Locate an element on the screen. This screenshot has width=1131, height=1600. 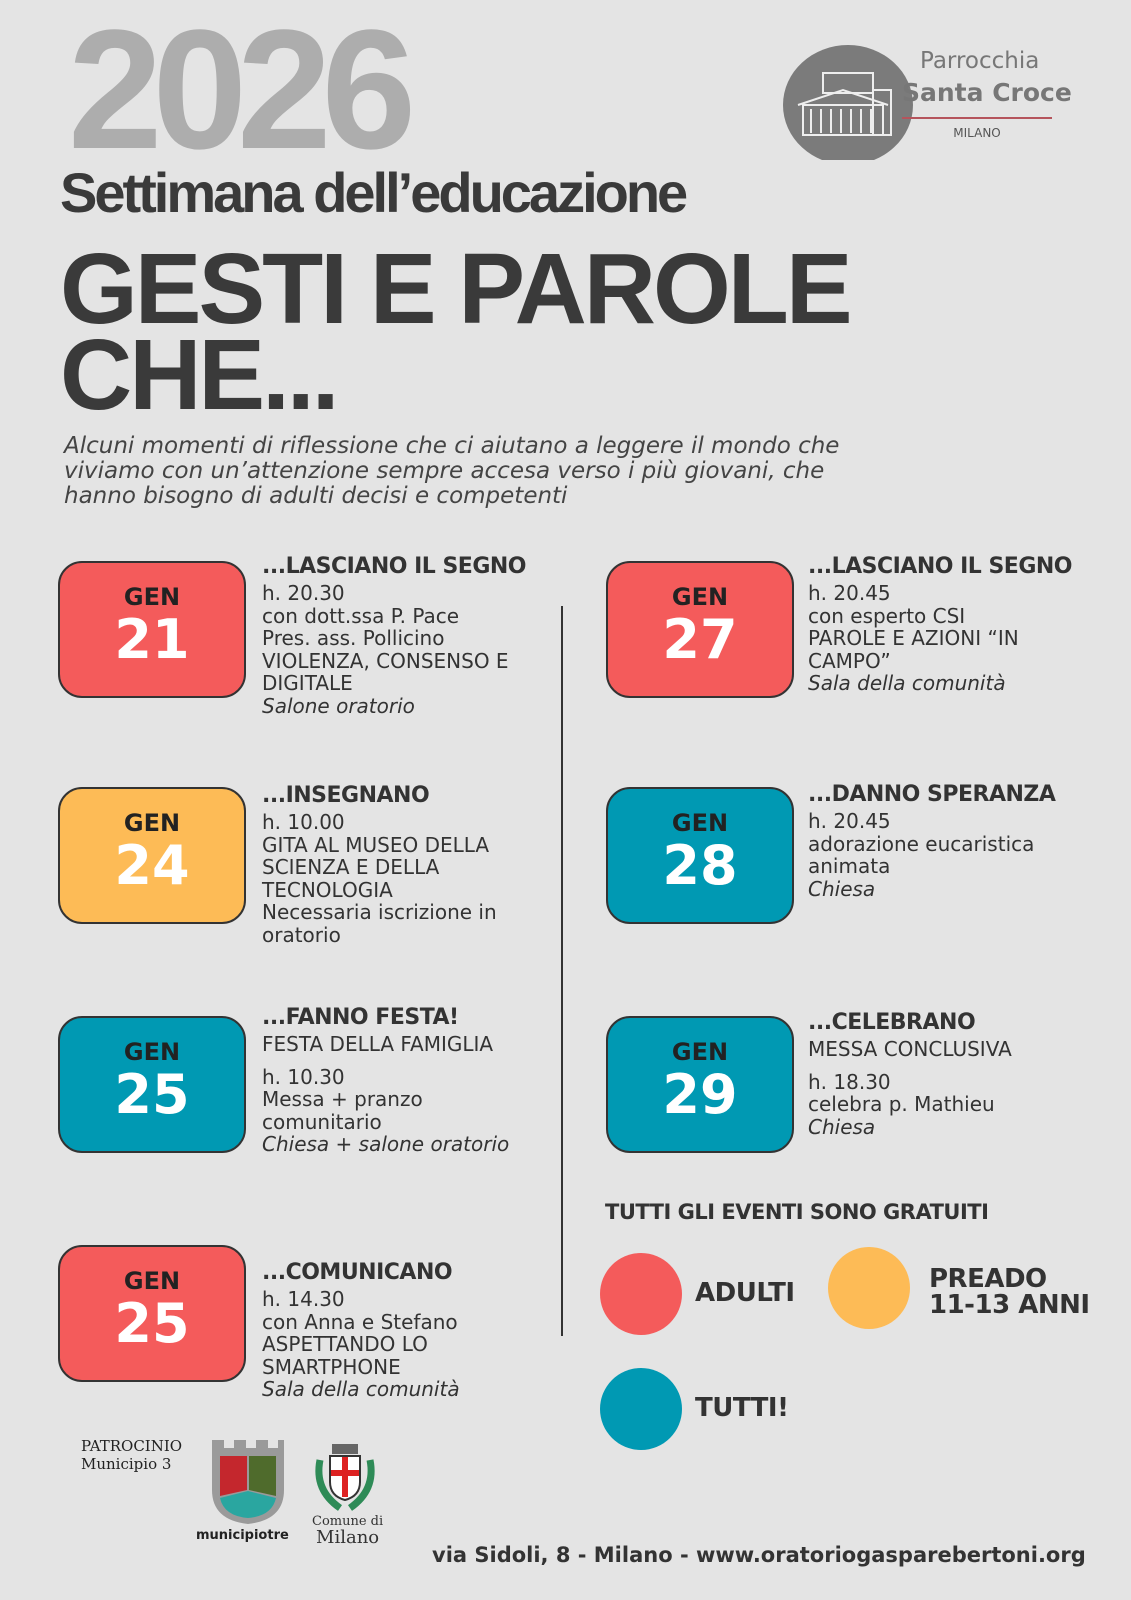
event-heading: ...INSEGNANO is located at coordinates (346, 795).